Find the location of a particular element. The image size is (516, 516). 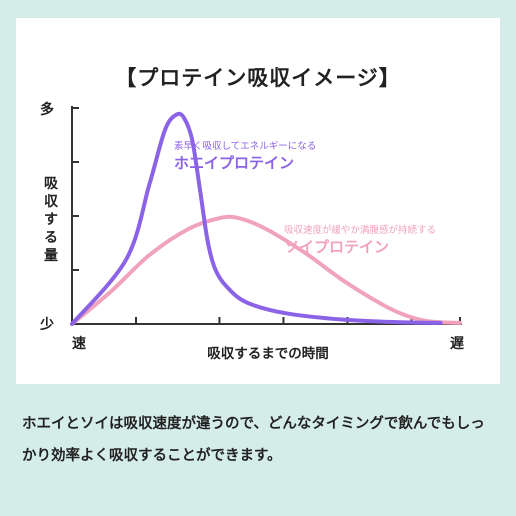

y-axis-label: 吸収する量 is located at coordinates (51, 220).